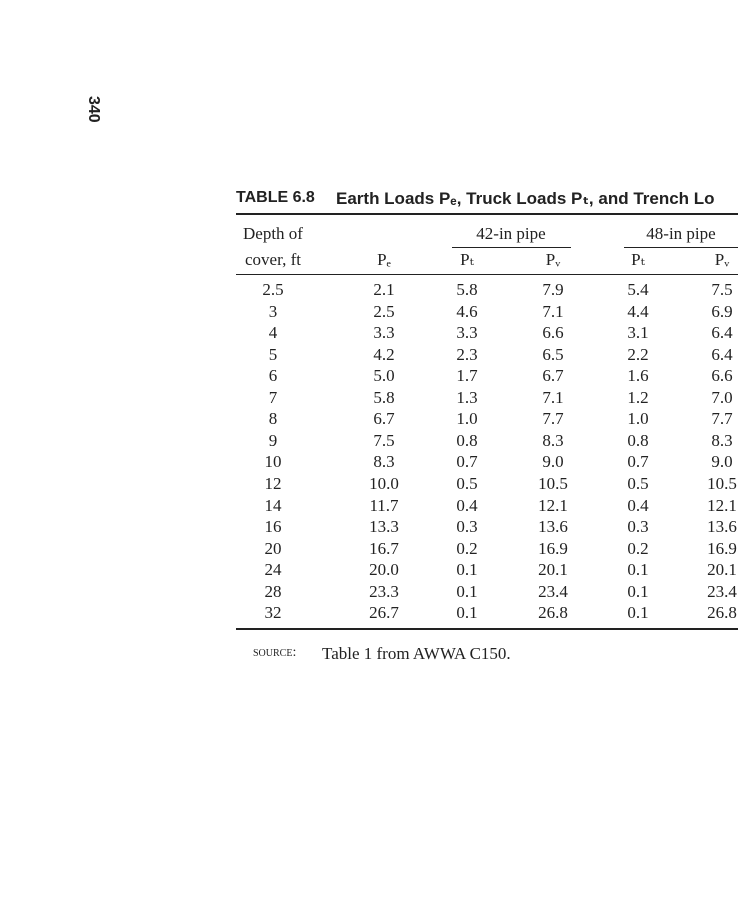  I want to click on table-cell: 2.2, so click(638, 354).